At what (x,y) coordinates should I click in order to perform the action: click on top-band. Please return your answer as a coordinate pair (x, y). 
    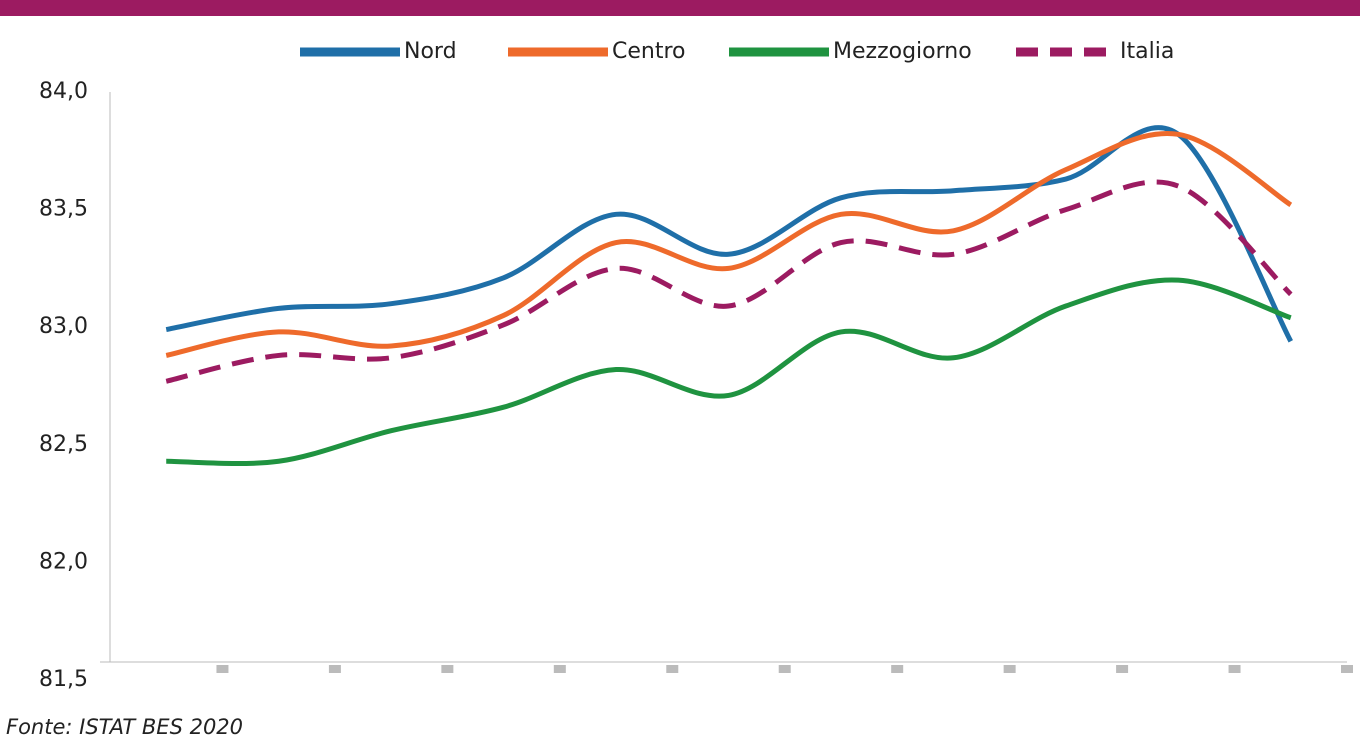
    Looking at the image, I should click on (680, 8).